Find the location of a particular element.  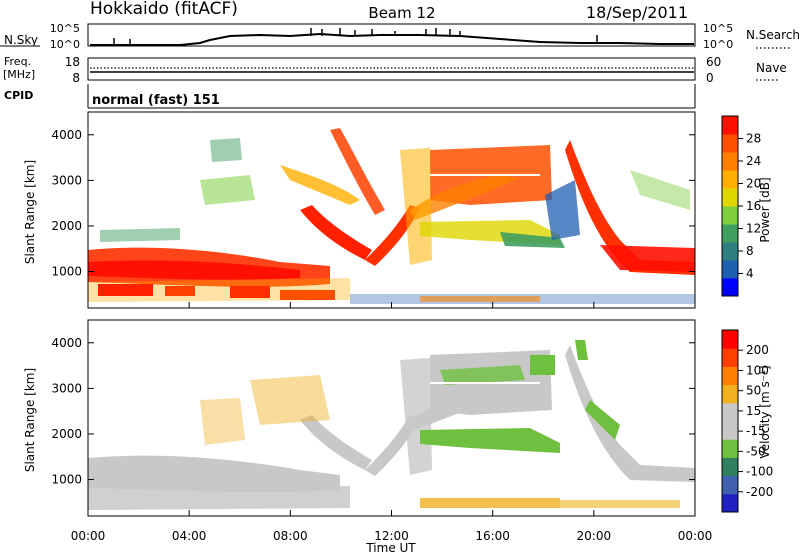

nave-tick-top: 60 is located at coordinates (713, 62).